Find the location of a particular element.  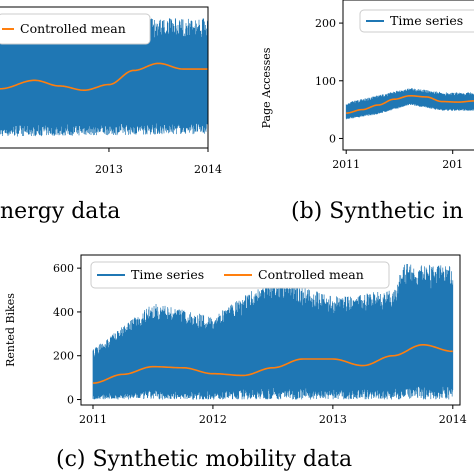

panel-a-legend: Controlled mean is located at coordinates (75, 29).